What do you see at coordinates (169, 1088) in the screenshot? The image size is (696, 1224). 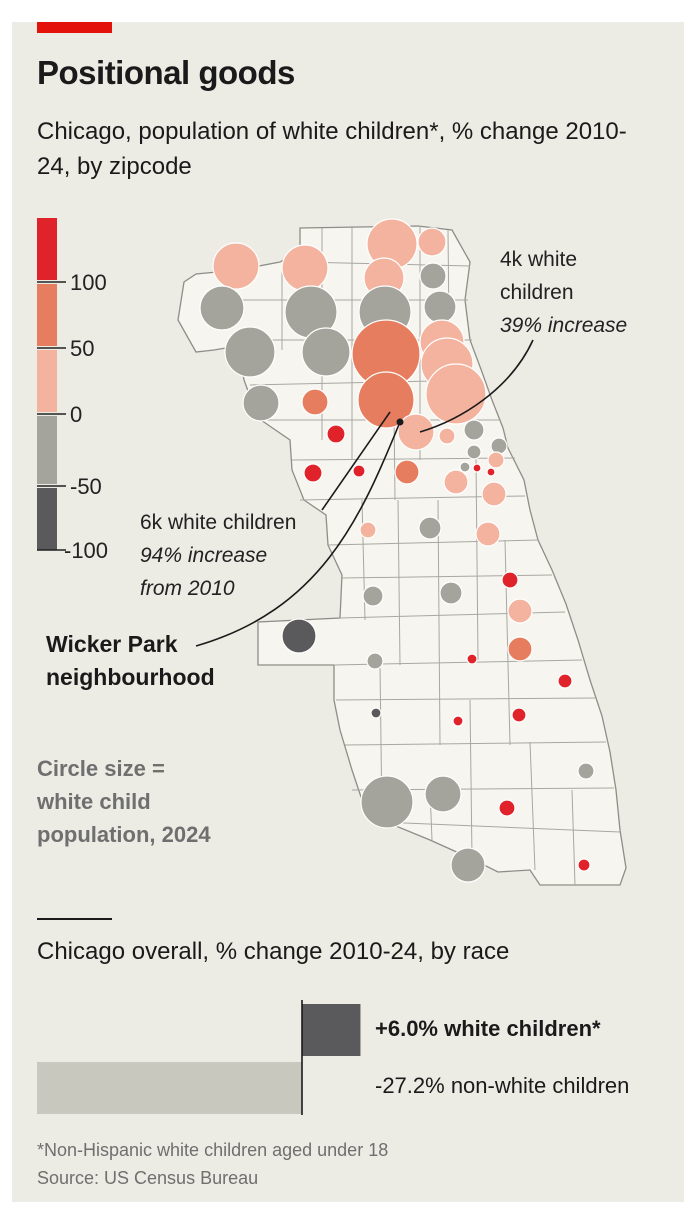 I see `bar-non-white-children` at bounding box center [169, 1088].